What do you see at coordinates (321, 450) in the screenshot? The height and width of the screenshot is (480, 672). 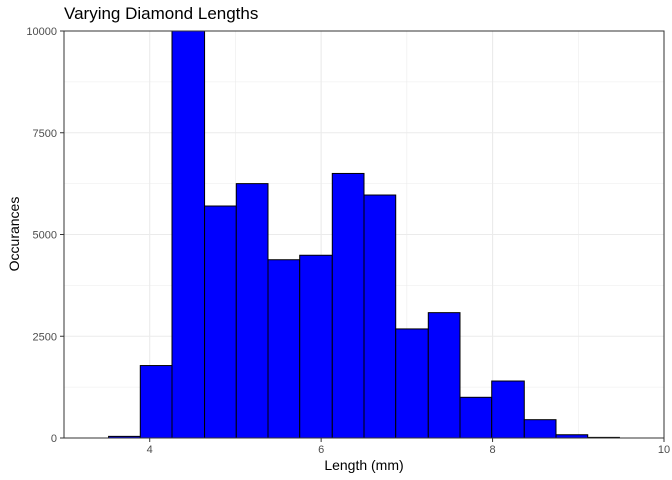 I see `x-tick-label: 6` at bounding box center [321, 450].